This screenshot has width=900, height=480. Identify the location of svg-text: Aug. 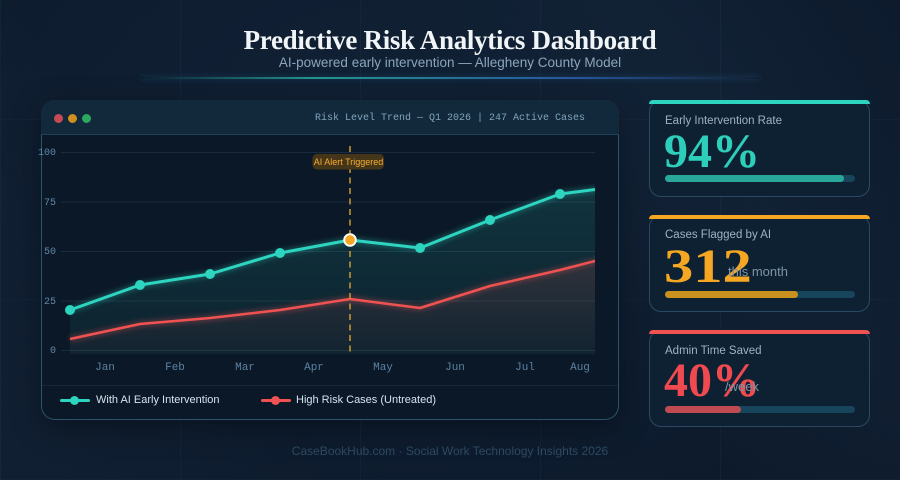
(580, 368).